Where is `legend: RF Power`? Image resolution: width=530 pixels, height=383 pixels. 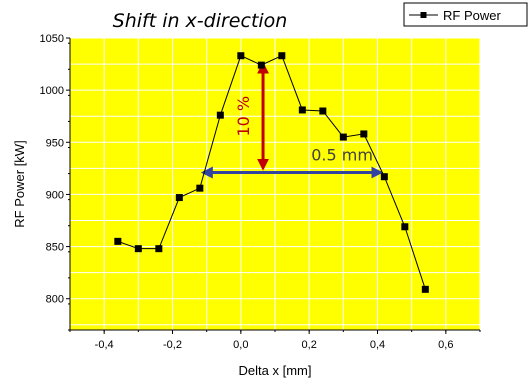 legend: RF Power is located at coordinates (465, 14).